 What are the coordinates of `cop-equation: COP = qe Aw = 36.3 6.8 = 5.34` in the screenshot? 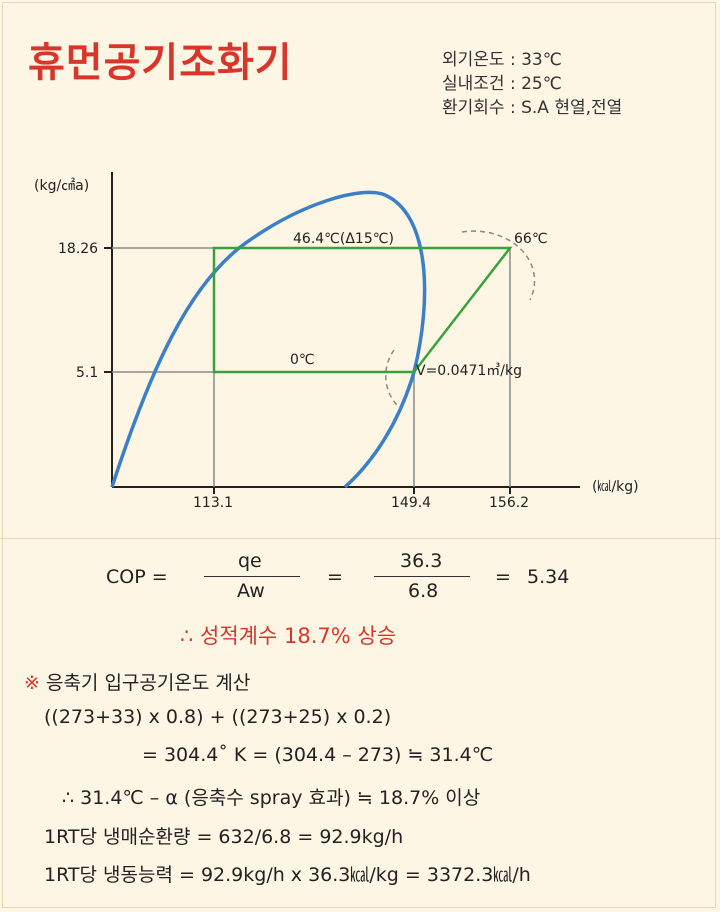 It's located at (360, 578).